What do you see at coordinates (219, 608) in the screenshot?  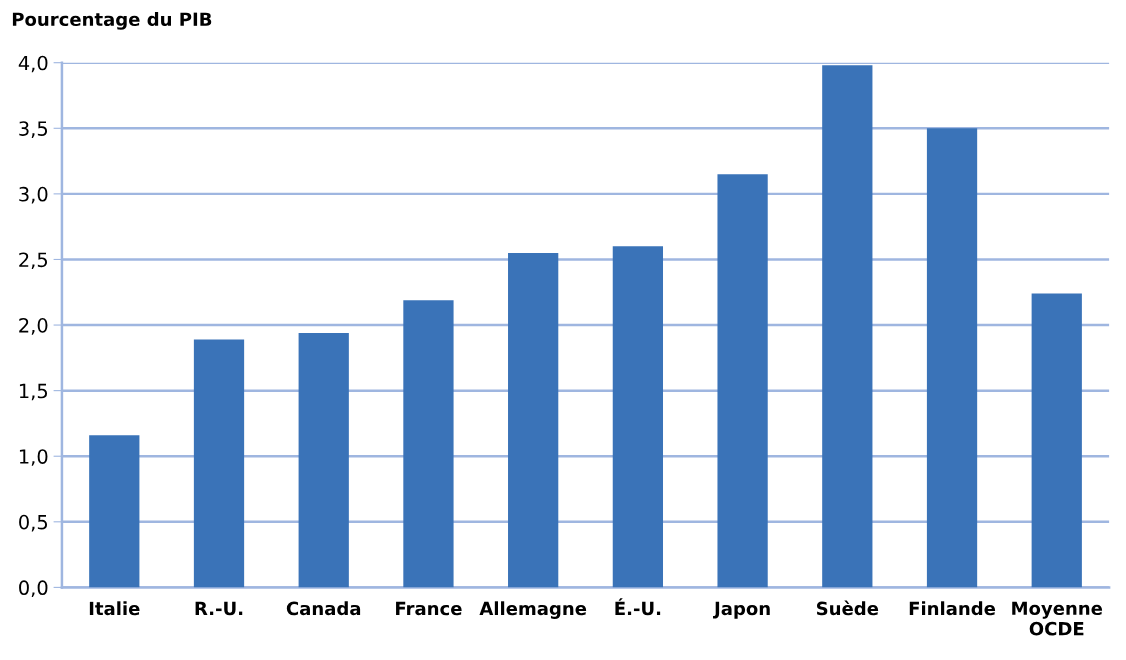 I see `x-tick-label: R.-U.` at bounding box center [219, 608].